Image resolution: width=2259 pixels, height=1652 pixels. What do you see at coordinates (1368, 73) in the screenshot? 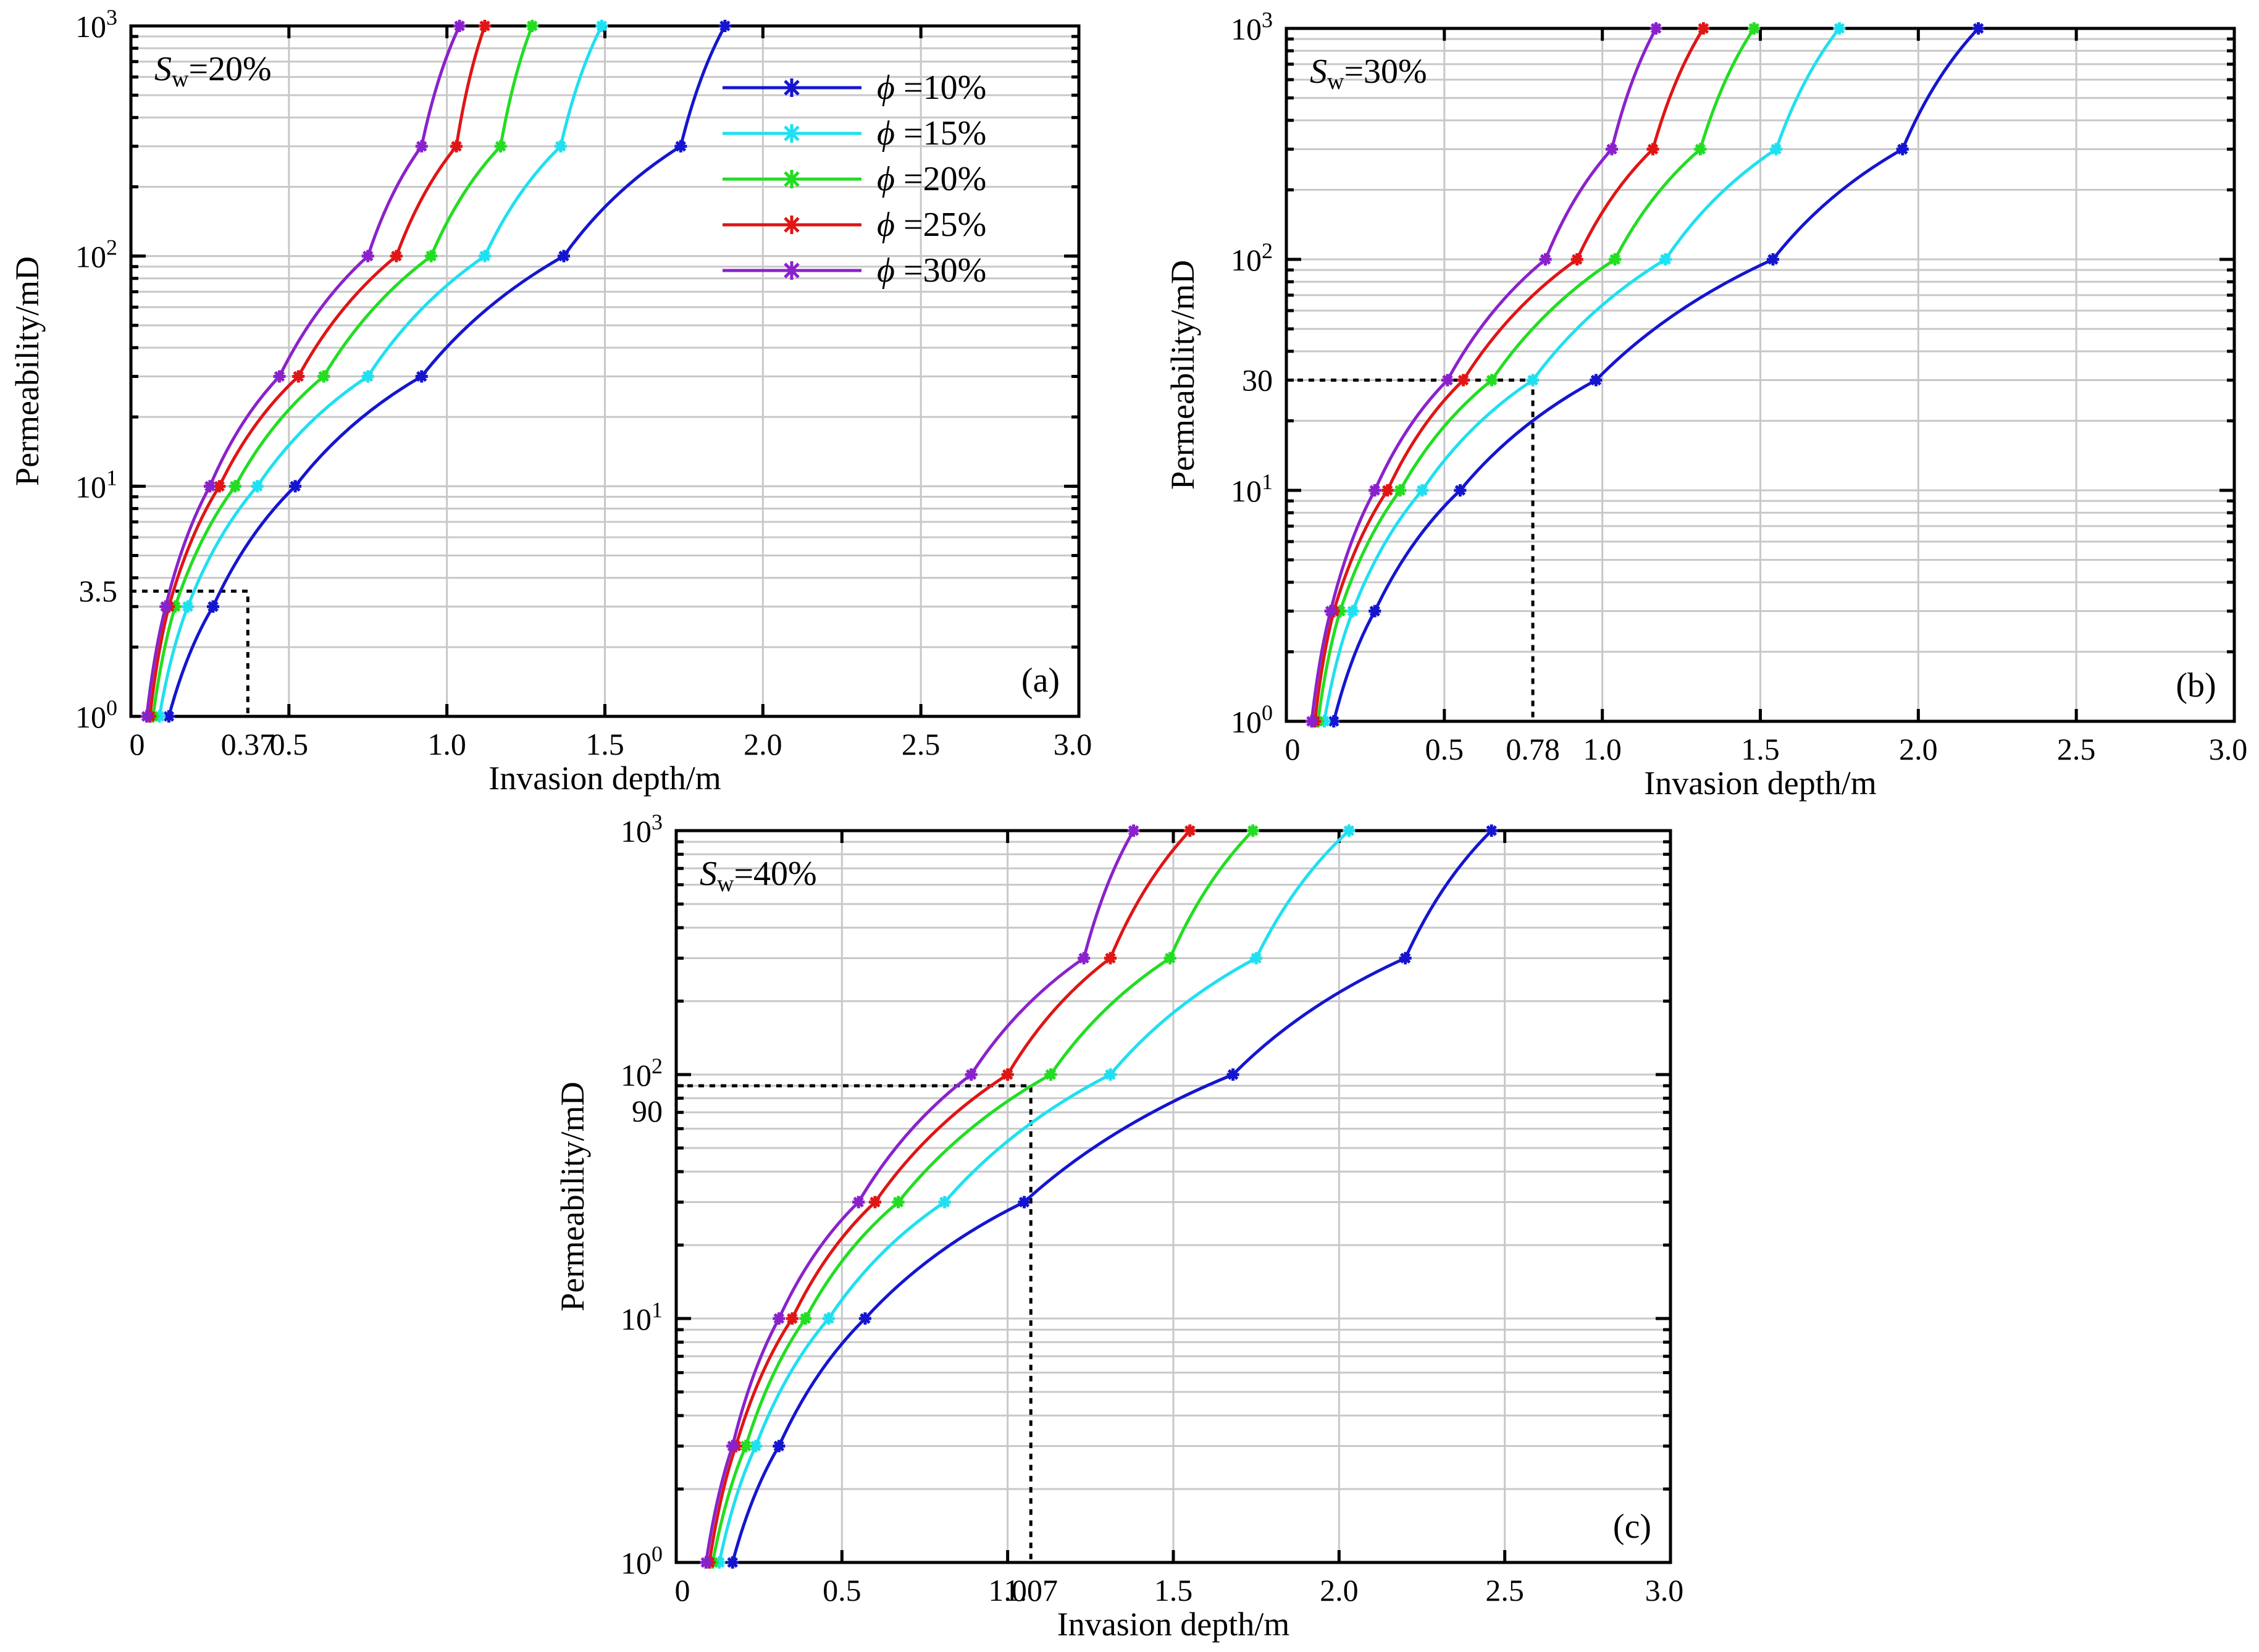
I see `saturation-annotation: Sw=30%` at bounding box center [1368, 73].